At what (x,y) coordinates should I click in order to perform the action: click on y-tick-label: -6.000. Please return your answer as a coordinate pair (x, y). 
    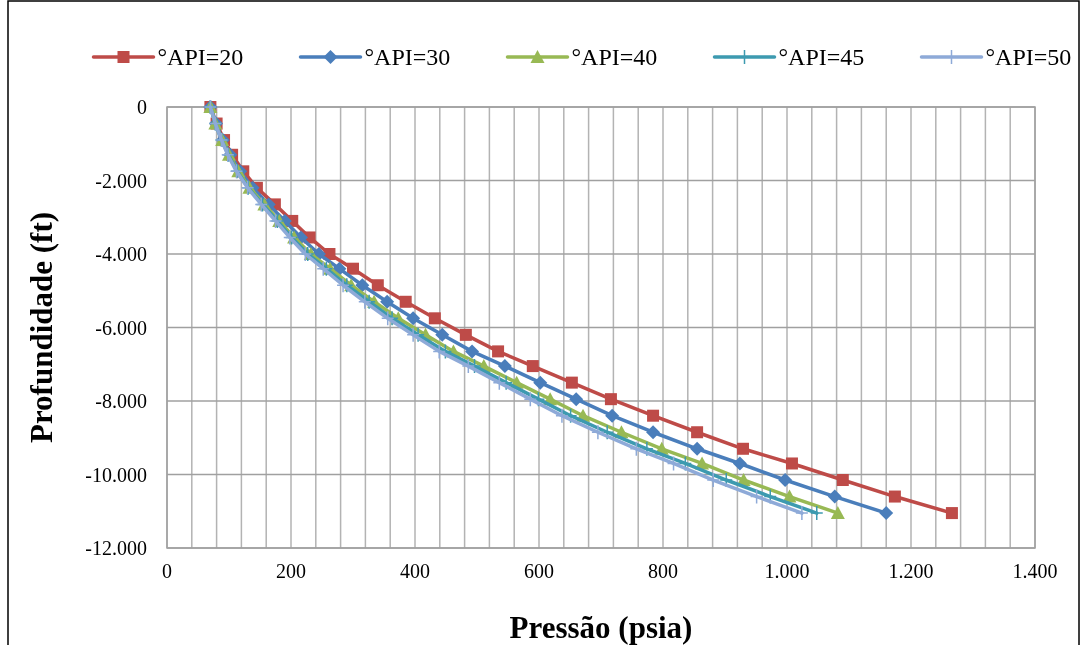
    Looking at the image, I should click on (121, 327).